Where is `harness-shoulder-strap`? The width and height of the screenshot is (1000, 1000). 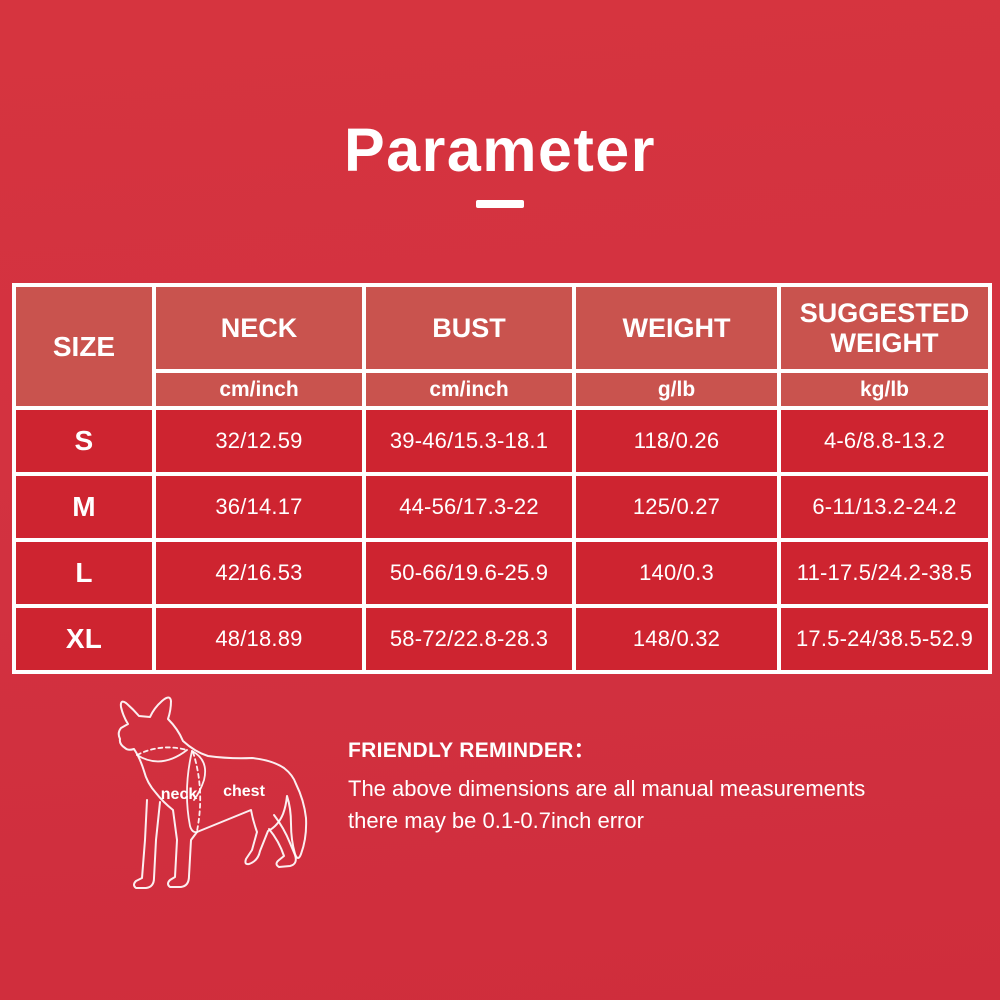
harness-shoulder-strap is located at coordinates (199, 775).